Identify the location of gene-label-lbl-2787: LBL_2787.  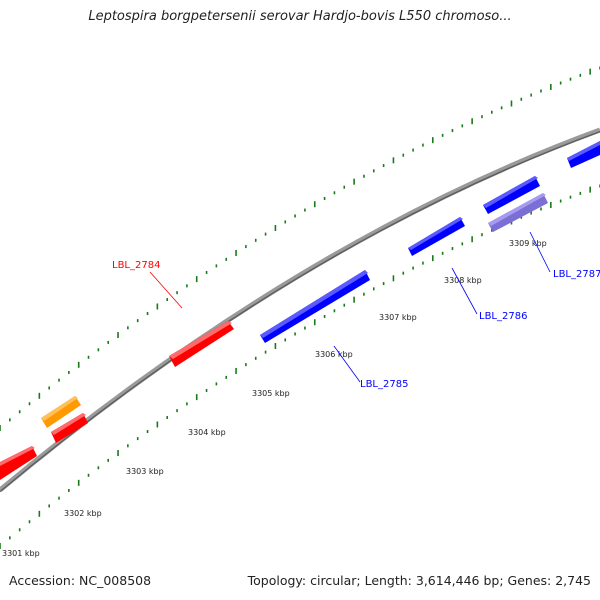
(576, 274).